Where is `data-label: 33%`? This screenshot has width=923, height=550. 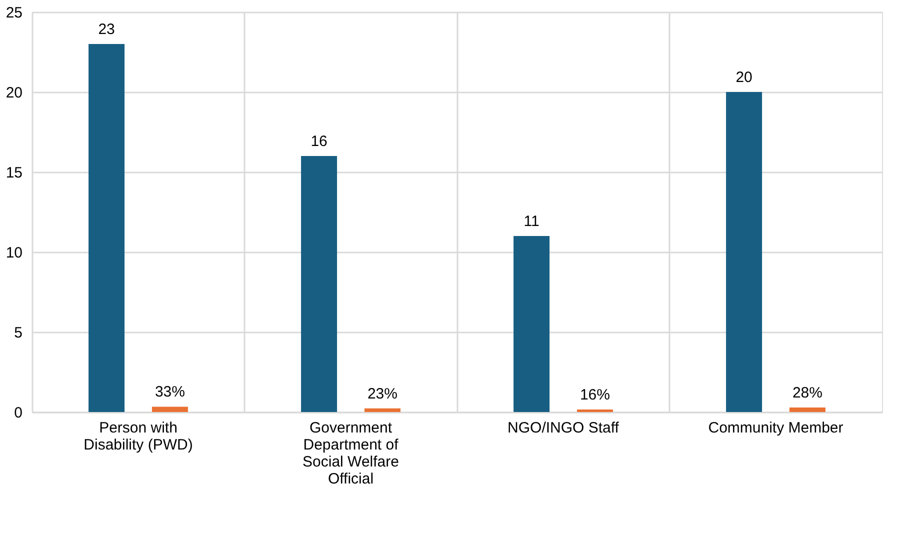 data-label: 33% is located at coordinates (169, 392).